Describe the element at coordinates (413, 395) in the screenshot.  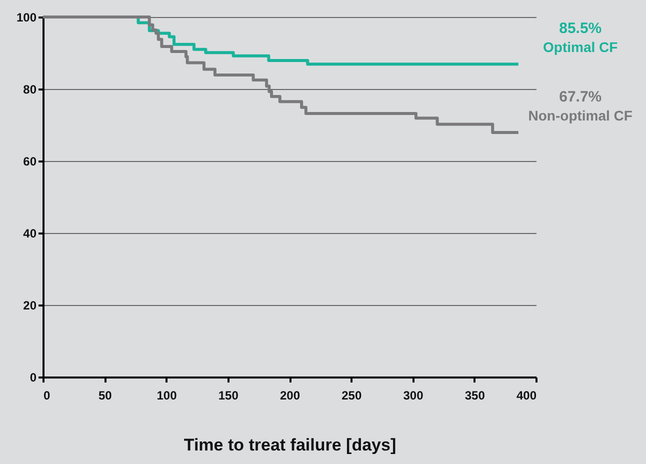
I see `x-tick-label: 300` at that location.